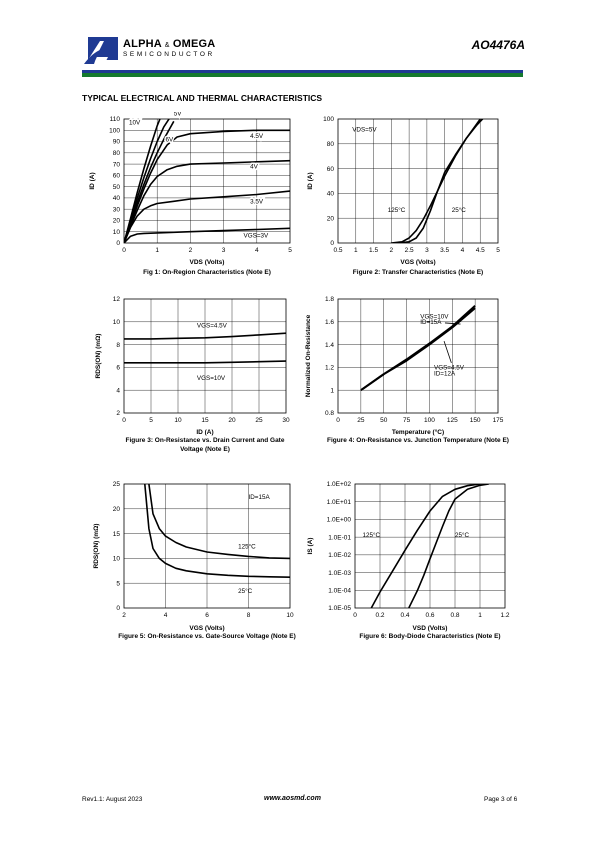  I want to click on x-tick-label: 1.2, so click(504, 615).